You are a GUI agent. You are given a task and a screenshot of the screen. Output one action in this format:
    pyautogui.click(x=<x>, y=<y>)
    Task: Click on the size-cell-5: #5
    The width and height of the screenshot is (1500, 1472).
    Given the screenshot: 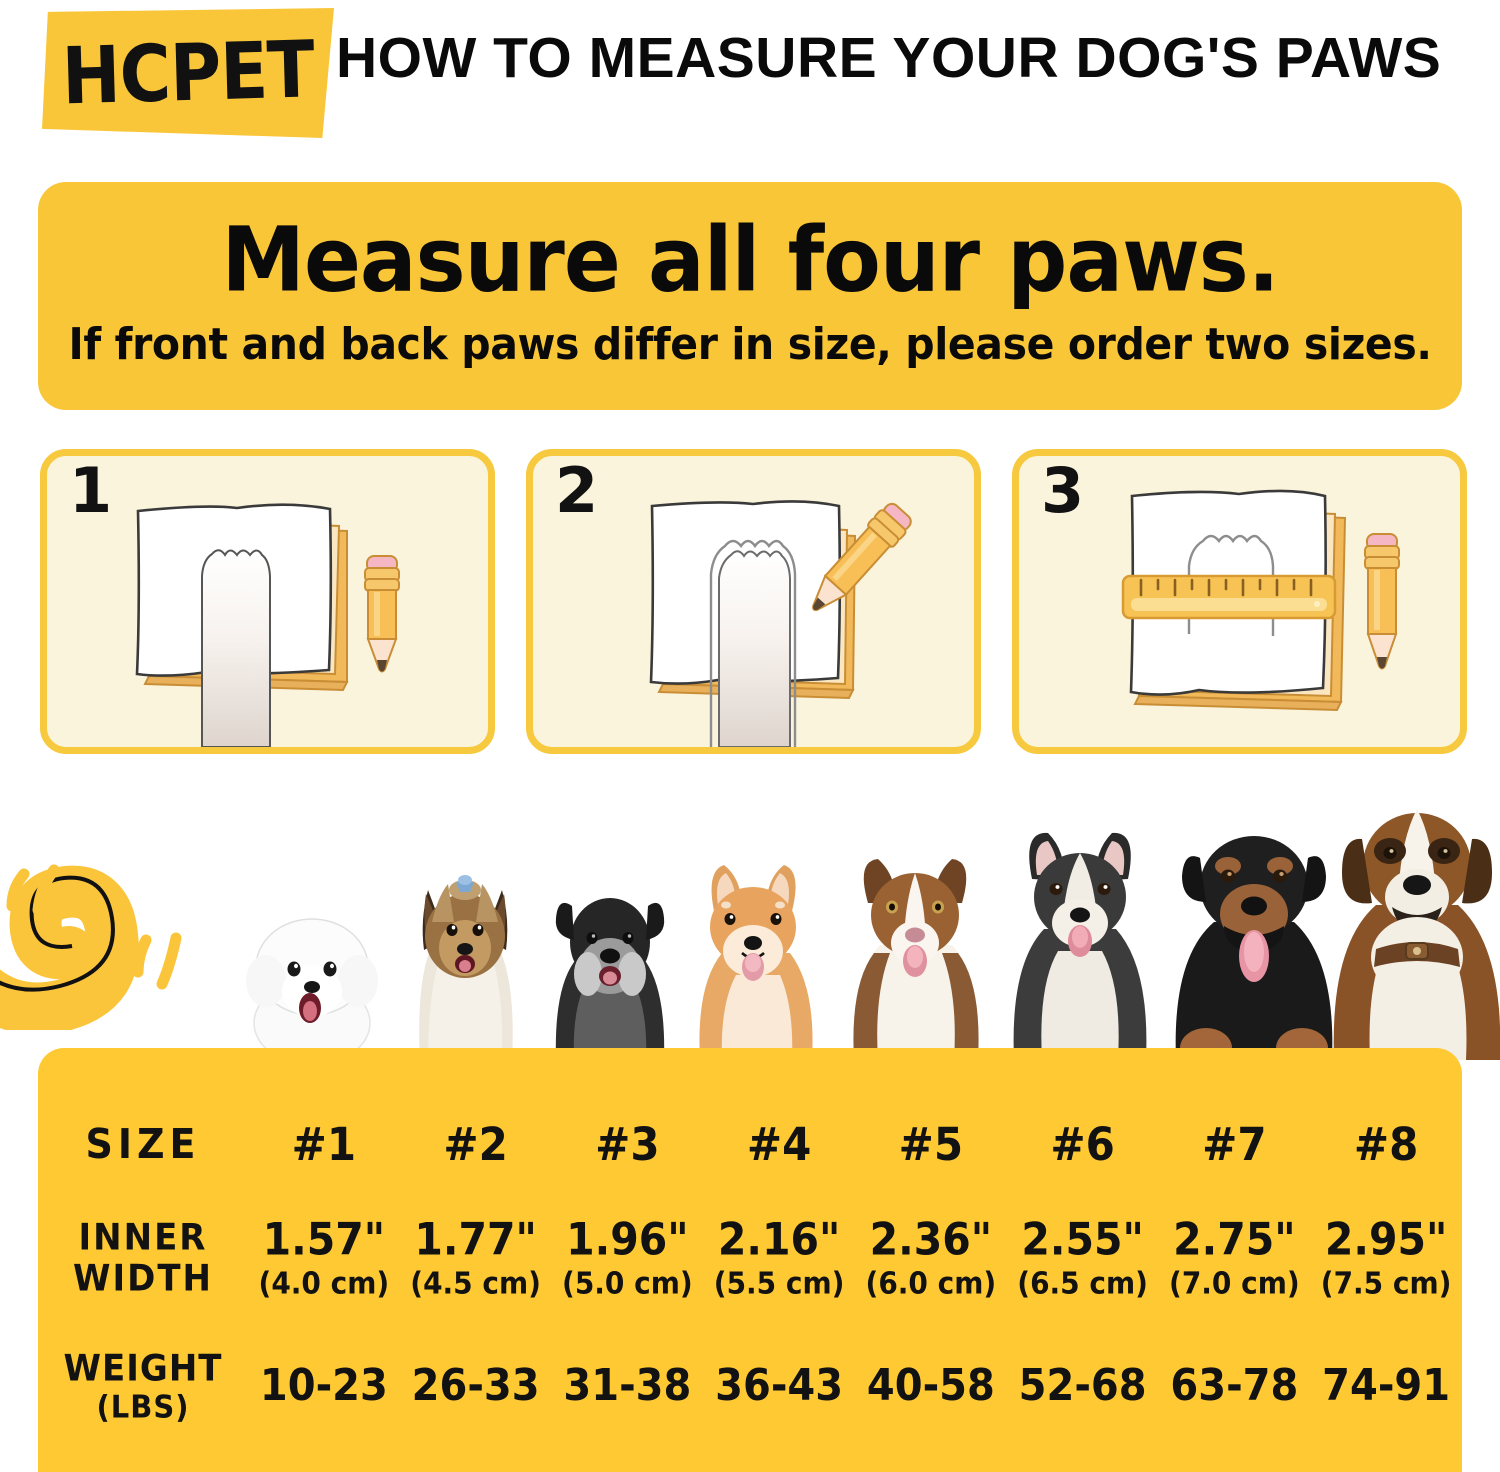 What is the action you would take?
    pyautogui.click(x=931, y=1144)
    